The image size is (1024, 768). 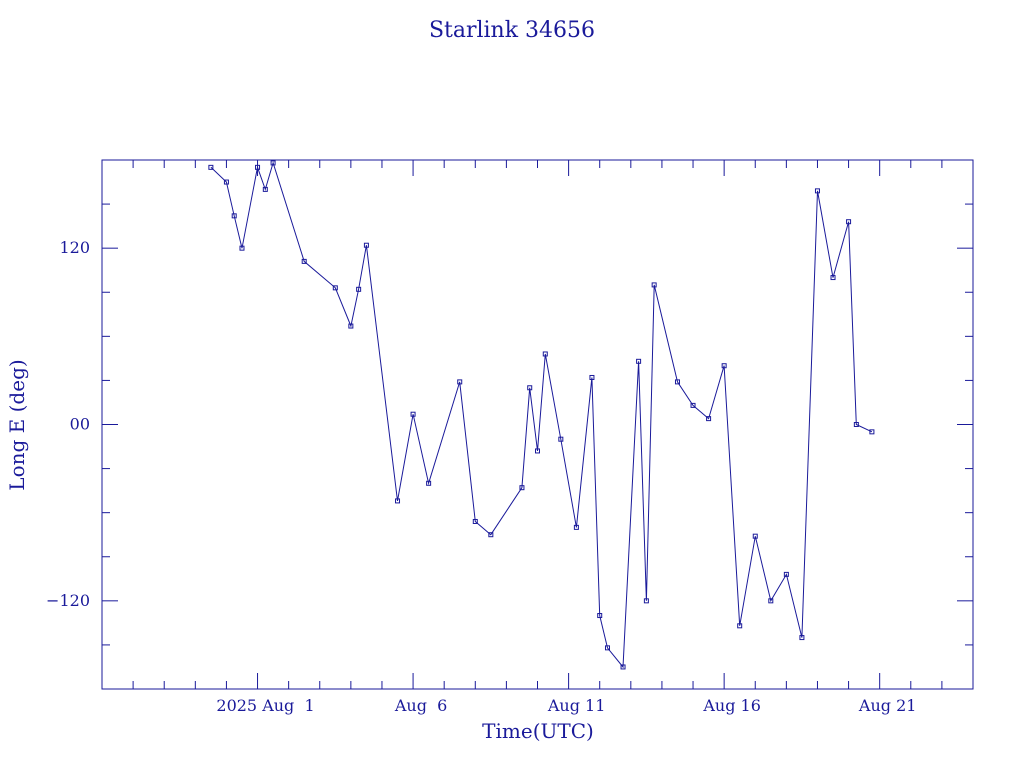 What do you see at coordinates (74, 247) in the screenshot?
I see `y-tick-label: 120` at bounding box center [74, 247].